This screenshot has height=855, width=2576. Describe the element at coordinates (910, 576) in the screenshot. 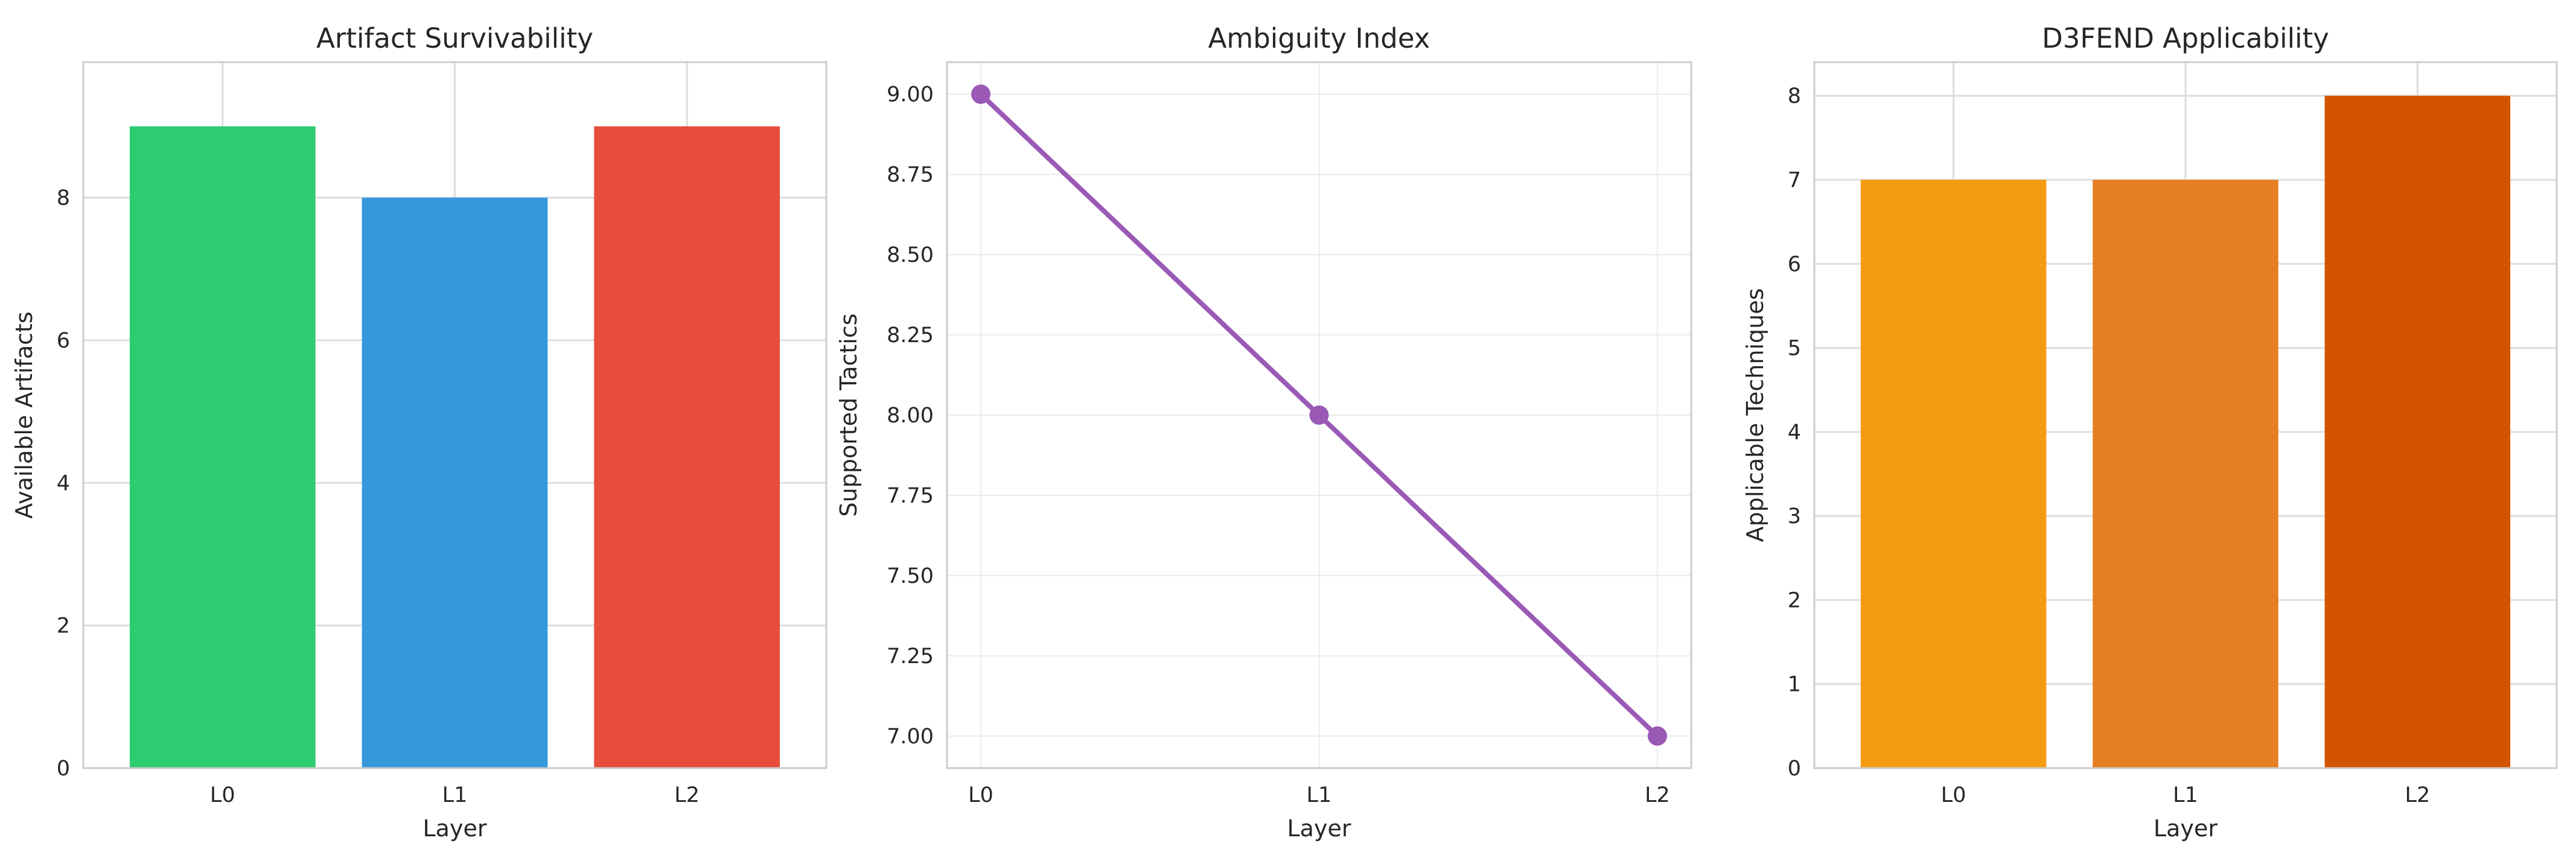

I see `y-tick-label: 7.50` at that location.